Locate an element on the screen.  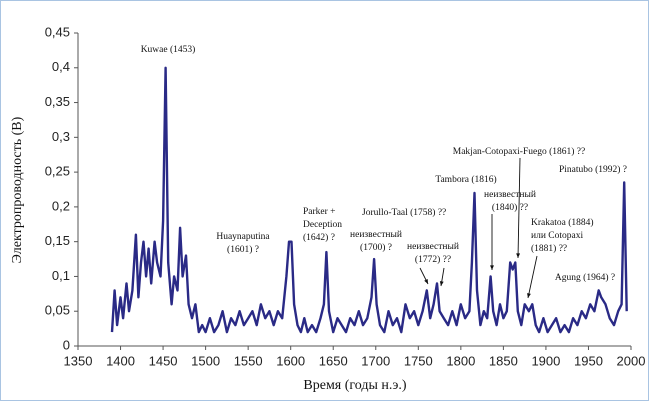
y-axis-label: Электропроводность (В) is located at coordinates (17, 189).